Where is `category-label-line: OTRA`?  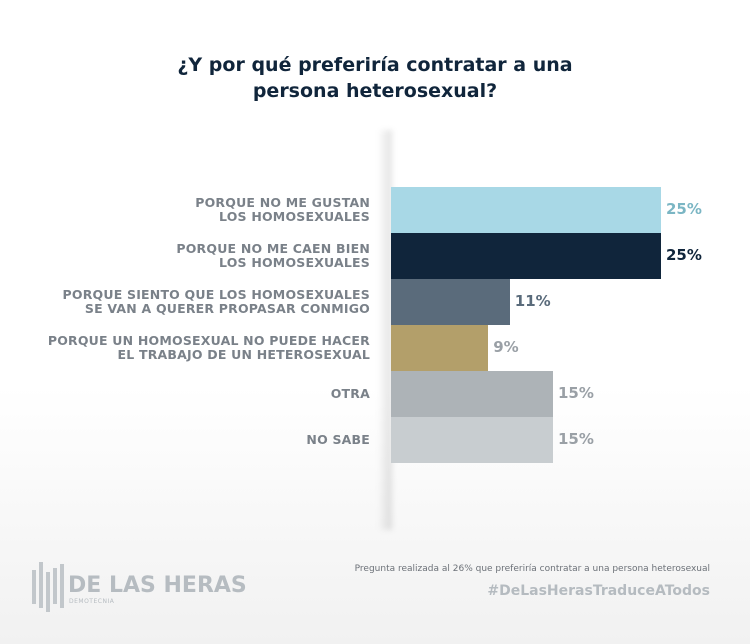 category-label-line: OTRA is located at coordinates (350, 393).